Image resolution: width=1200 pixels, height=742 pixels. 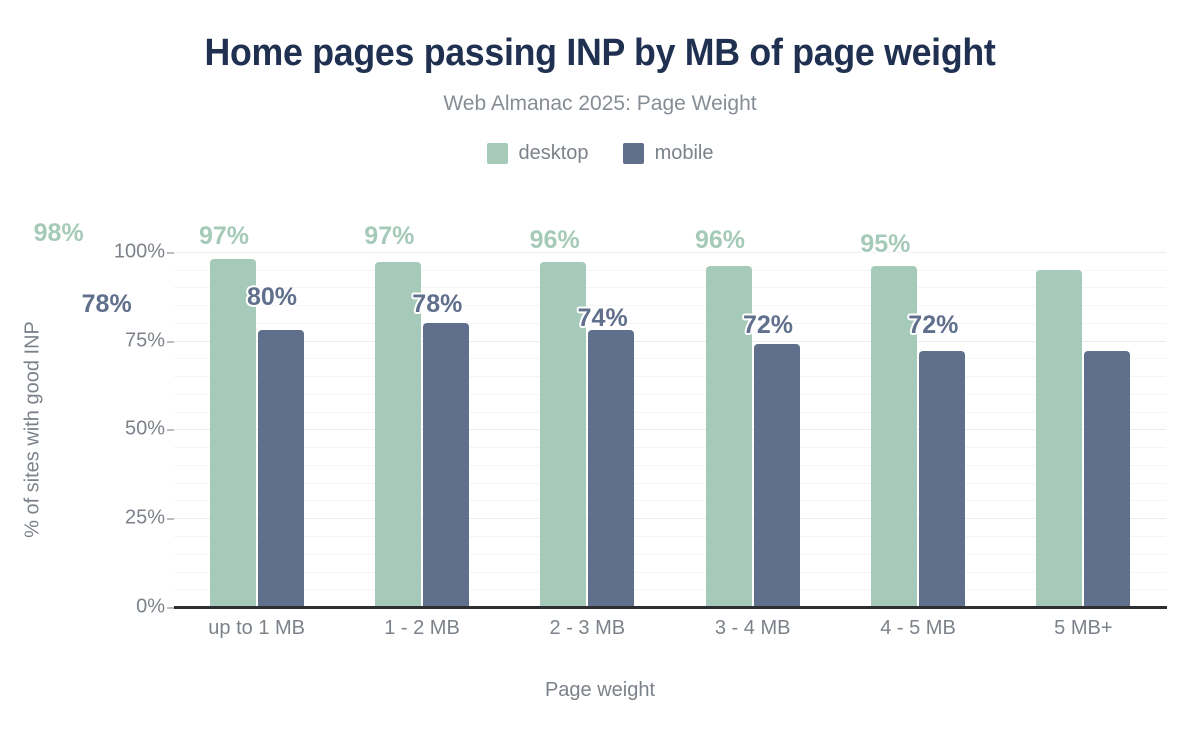 I want to click on legend-label-desktop: desktop, so click(x=553, y=153).